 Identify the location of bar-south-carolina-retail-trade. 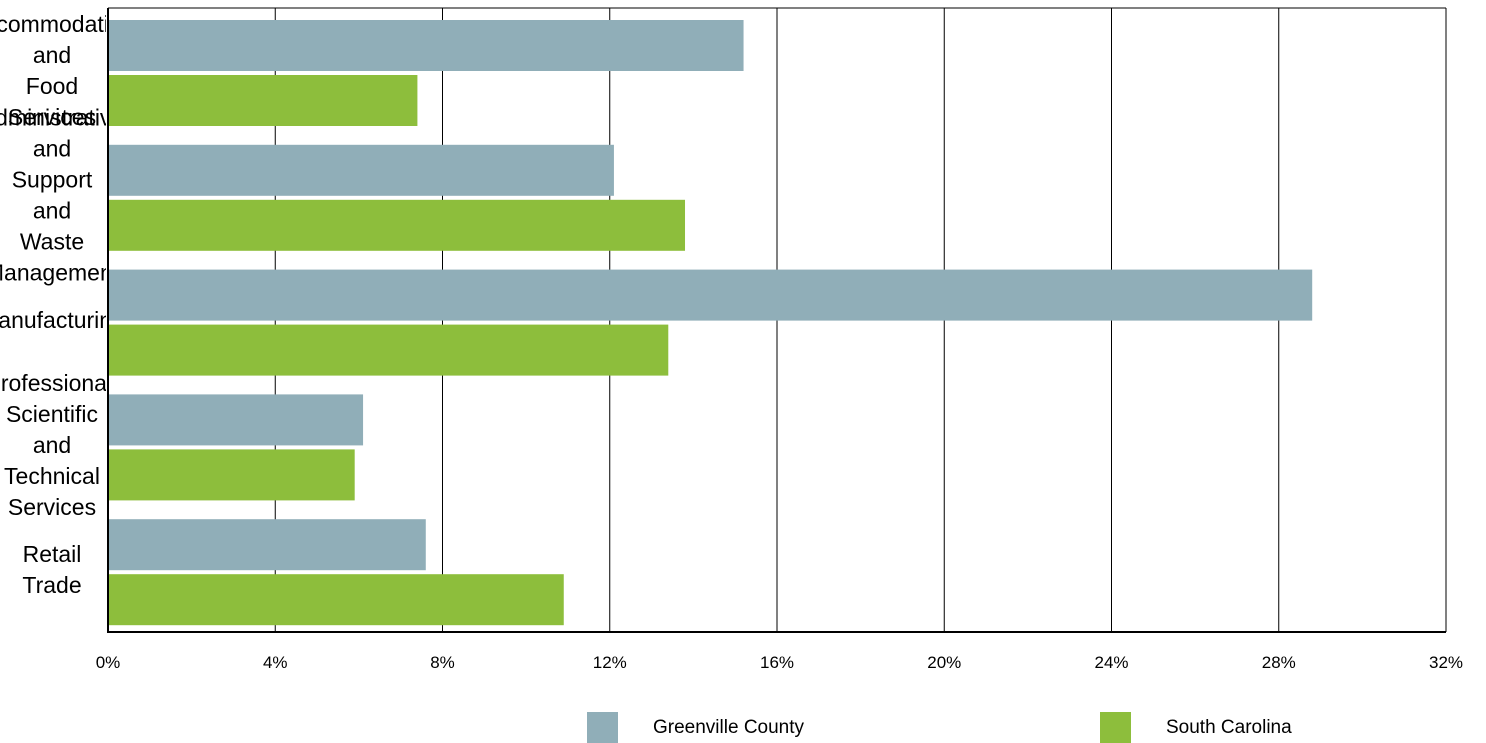
(336, 600).